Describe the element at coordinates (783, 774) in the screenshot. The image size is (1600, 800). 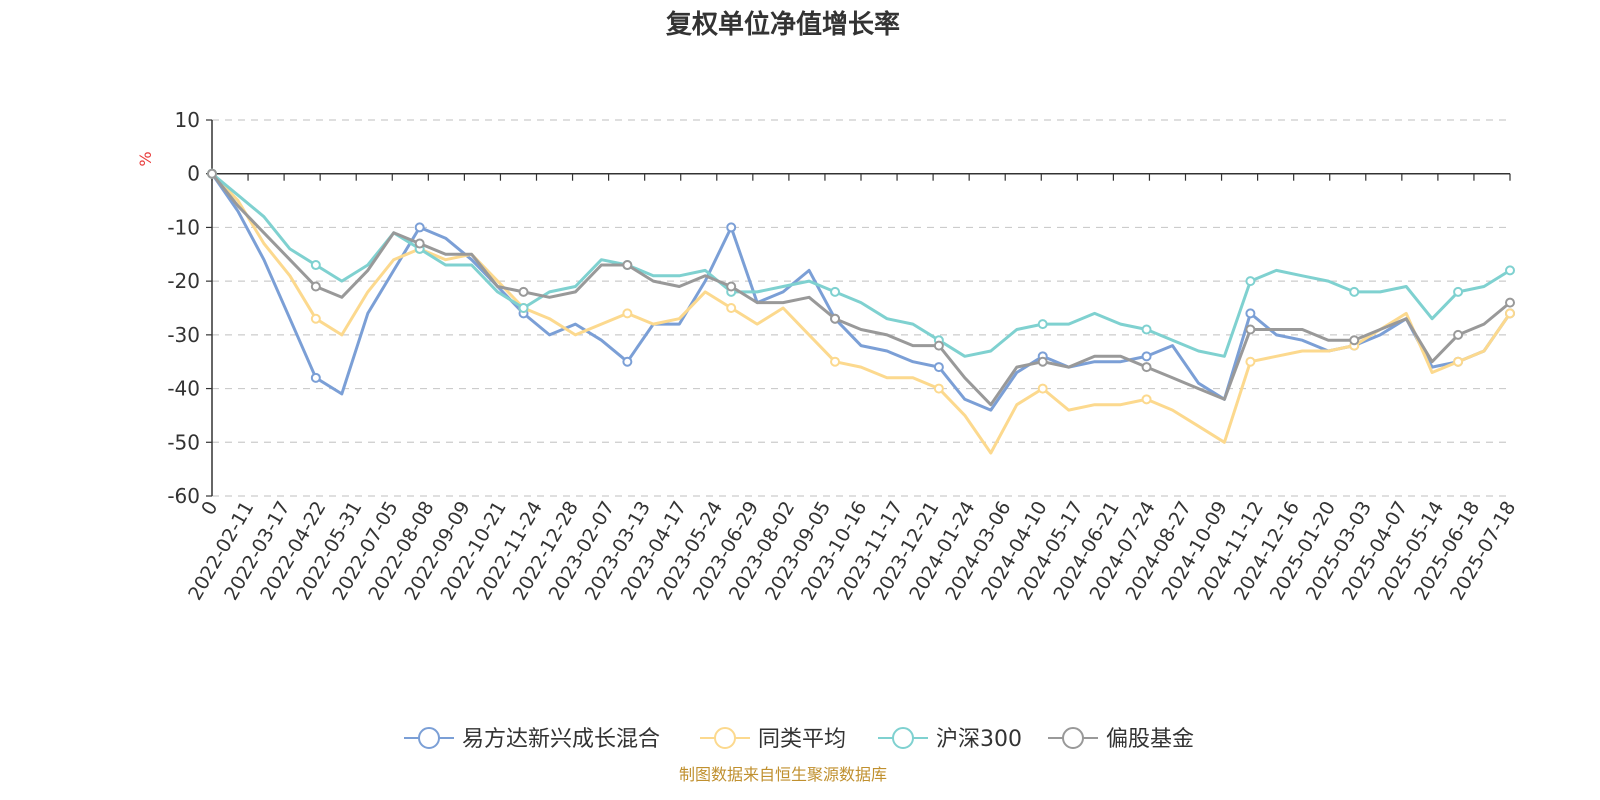
I see `source-note: 制图数据来自恒生聚源数据库` at that location.